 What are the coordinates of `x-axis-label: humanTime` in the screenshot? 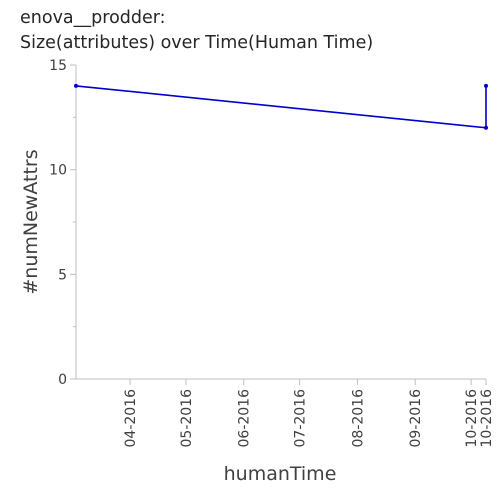 It's located at (280, 474).